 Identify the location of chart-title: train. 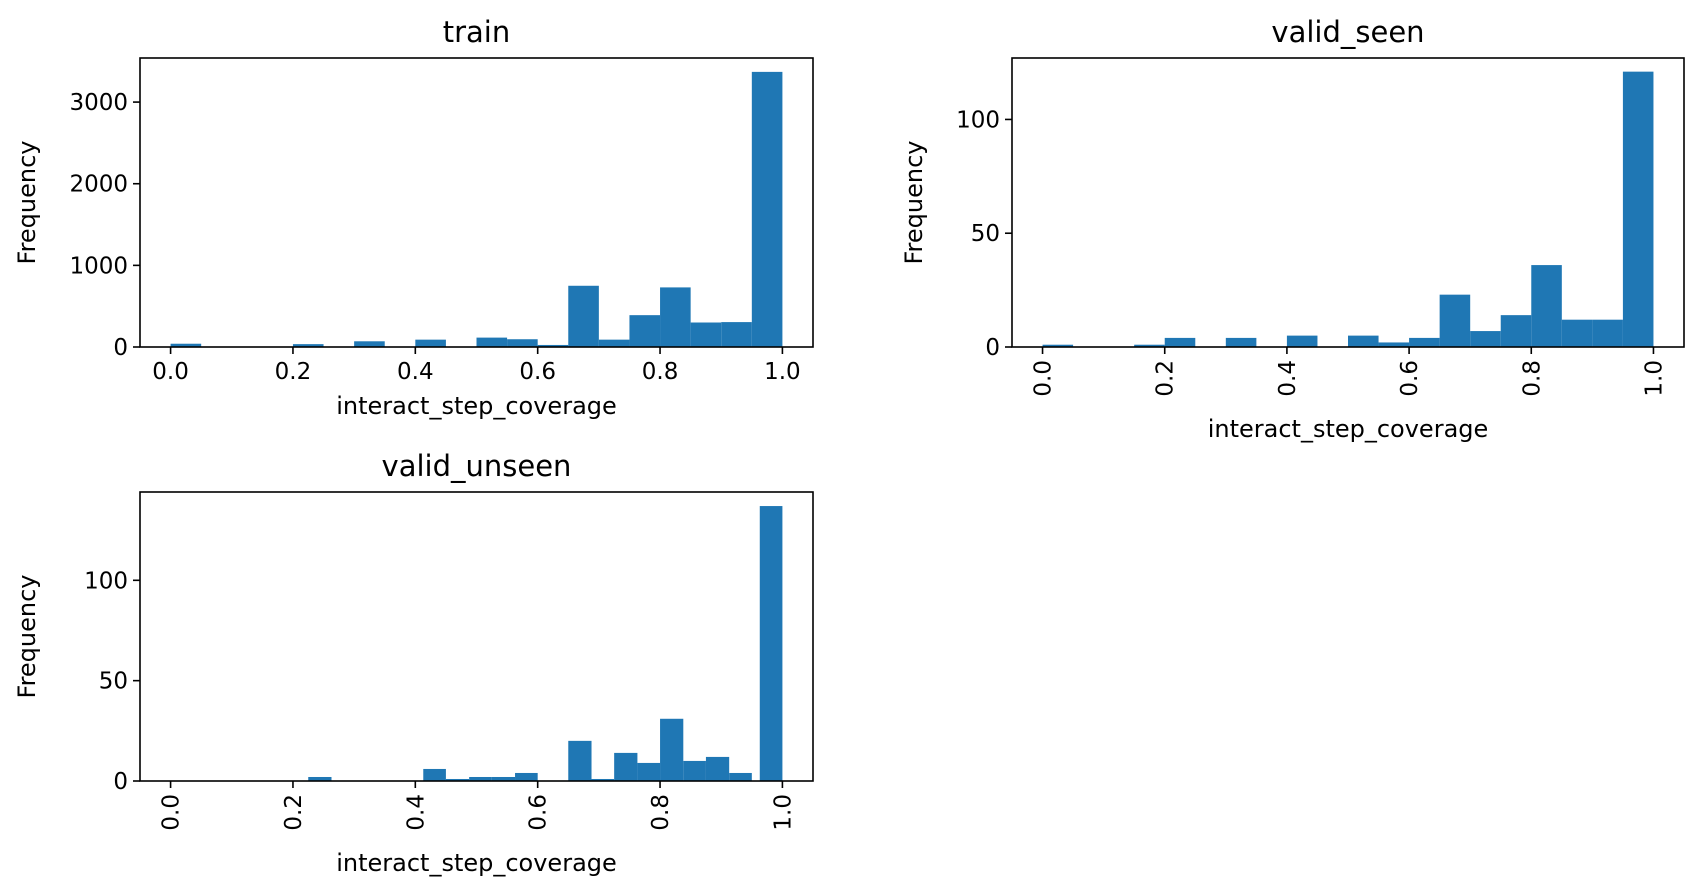
(477, 32).